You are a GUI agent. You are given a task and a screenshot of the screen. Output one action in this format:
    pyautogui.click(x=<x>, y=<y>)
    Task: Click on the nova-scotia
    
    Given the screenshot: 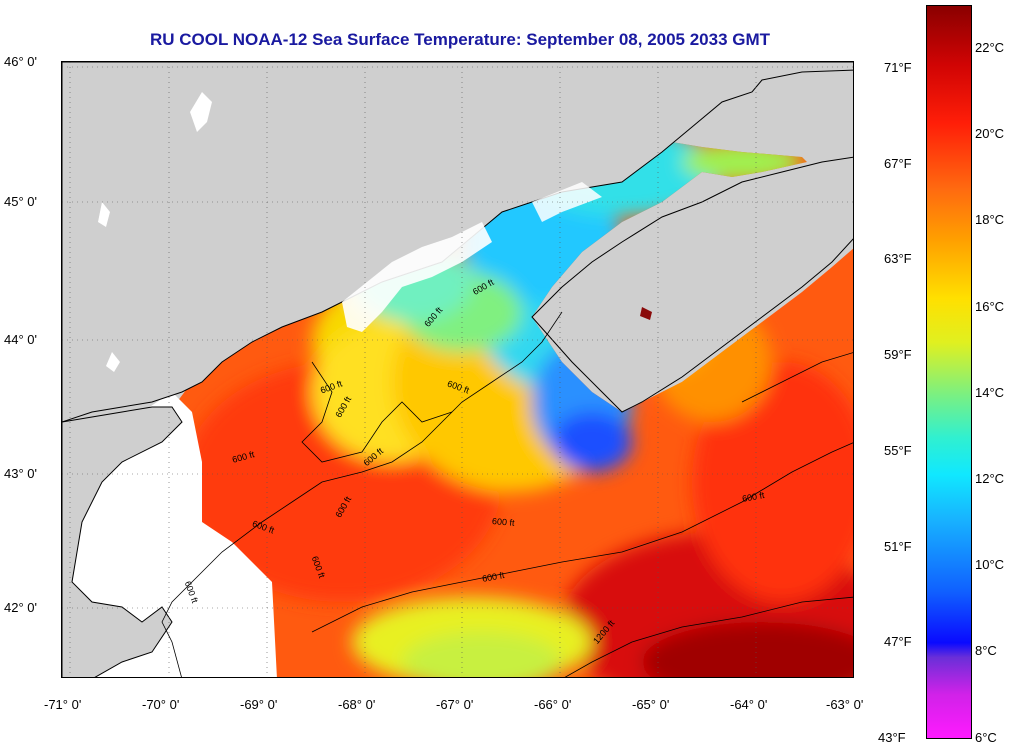 What is the action you would take?
    pyautogui.click(x=692, y=284)
    